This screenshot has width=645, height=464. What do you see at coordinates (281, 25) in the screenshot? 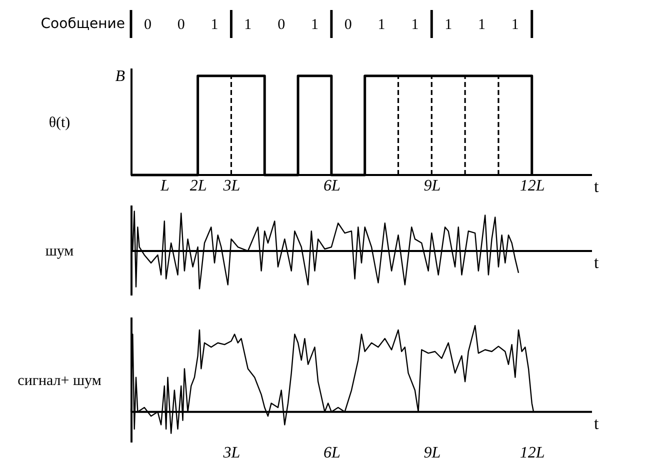
I see `text: 1 0 1` at bounding box center [281, 25].